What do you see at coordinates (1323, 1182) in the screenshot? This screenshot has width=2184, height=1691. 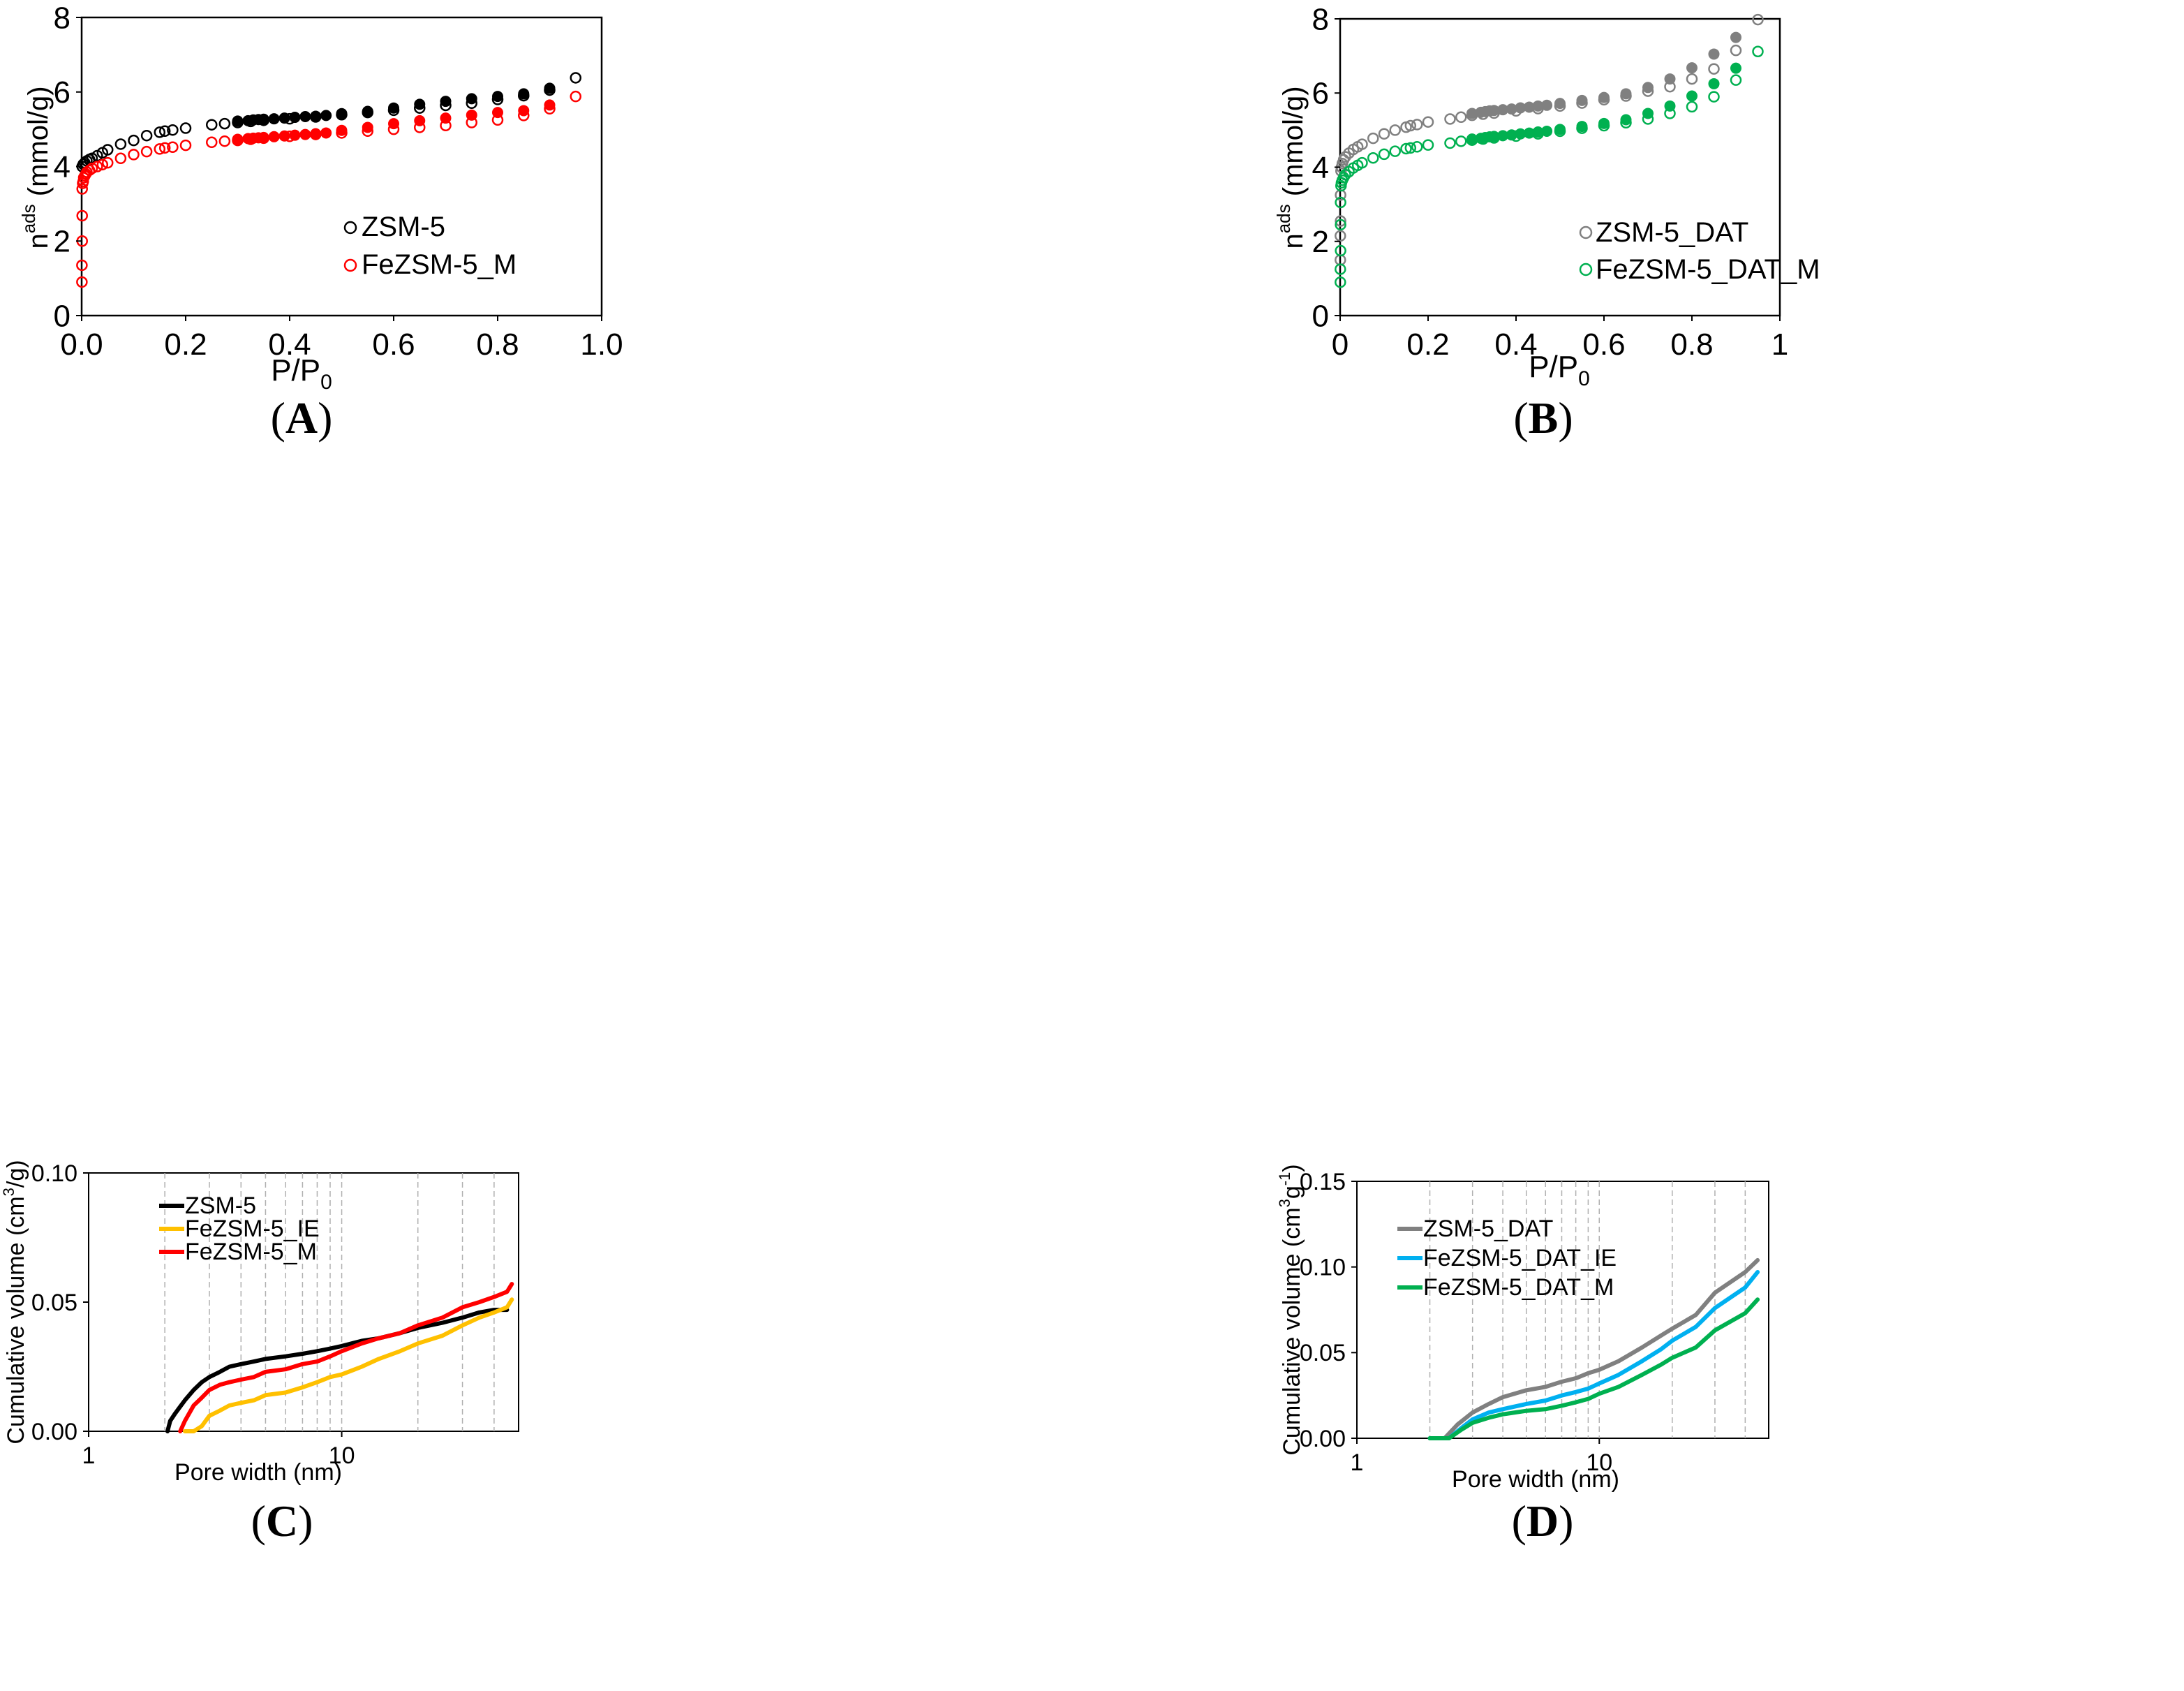 I see `y-tick-label: 0.15` at bounding box center [1323, 1182].